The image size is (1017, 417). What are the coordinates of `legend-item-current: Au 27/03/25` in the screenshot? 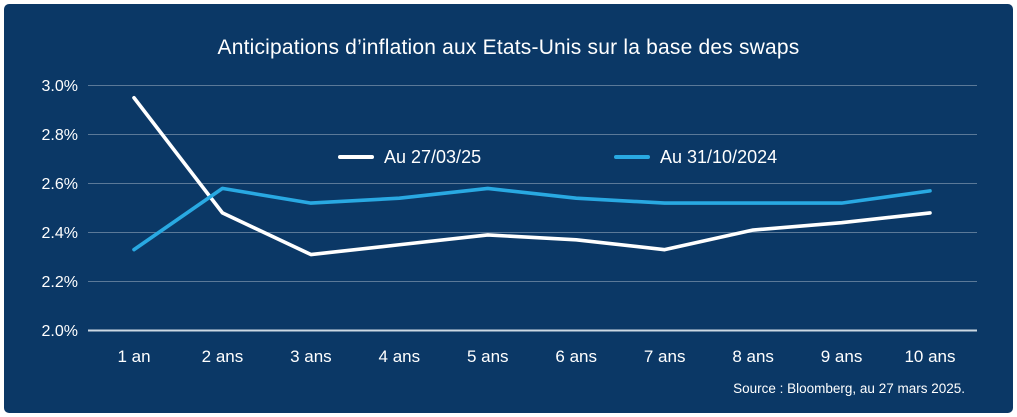 It's located at (409, 157).